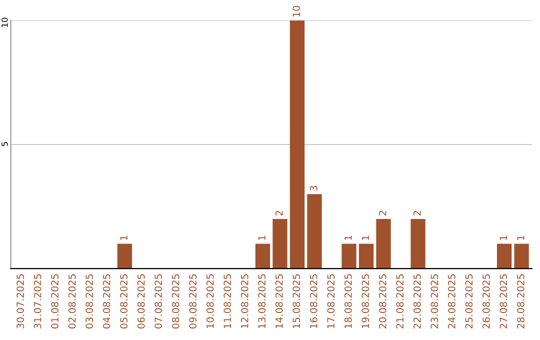 The height and width of the screenshot is (340, 540). Describe the element at coordinates (434, 301) in the screenshot. I see `x-tick-label: 23.08.2025` at that location.